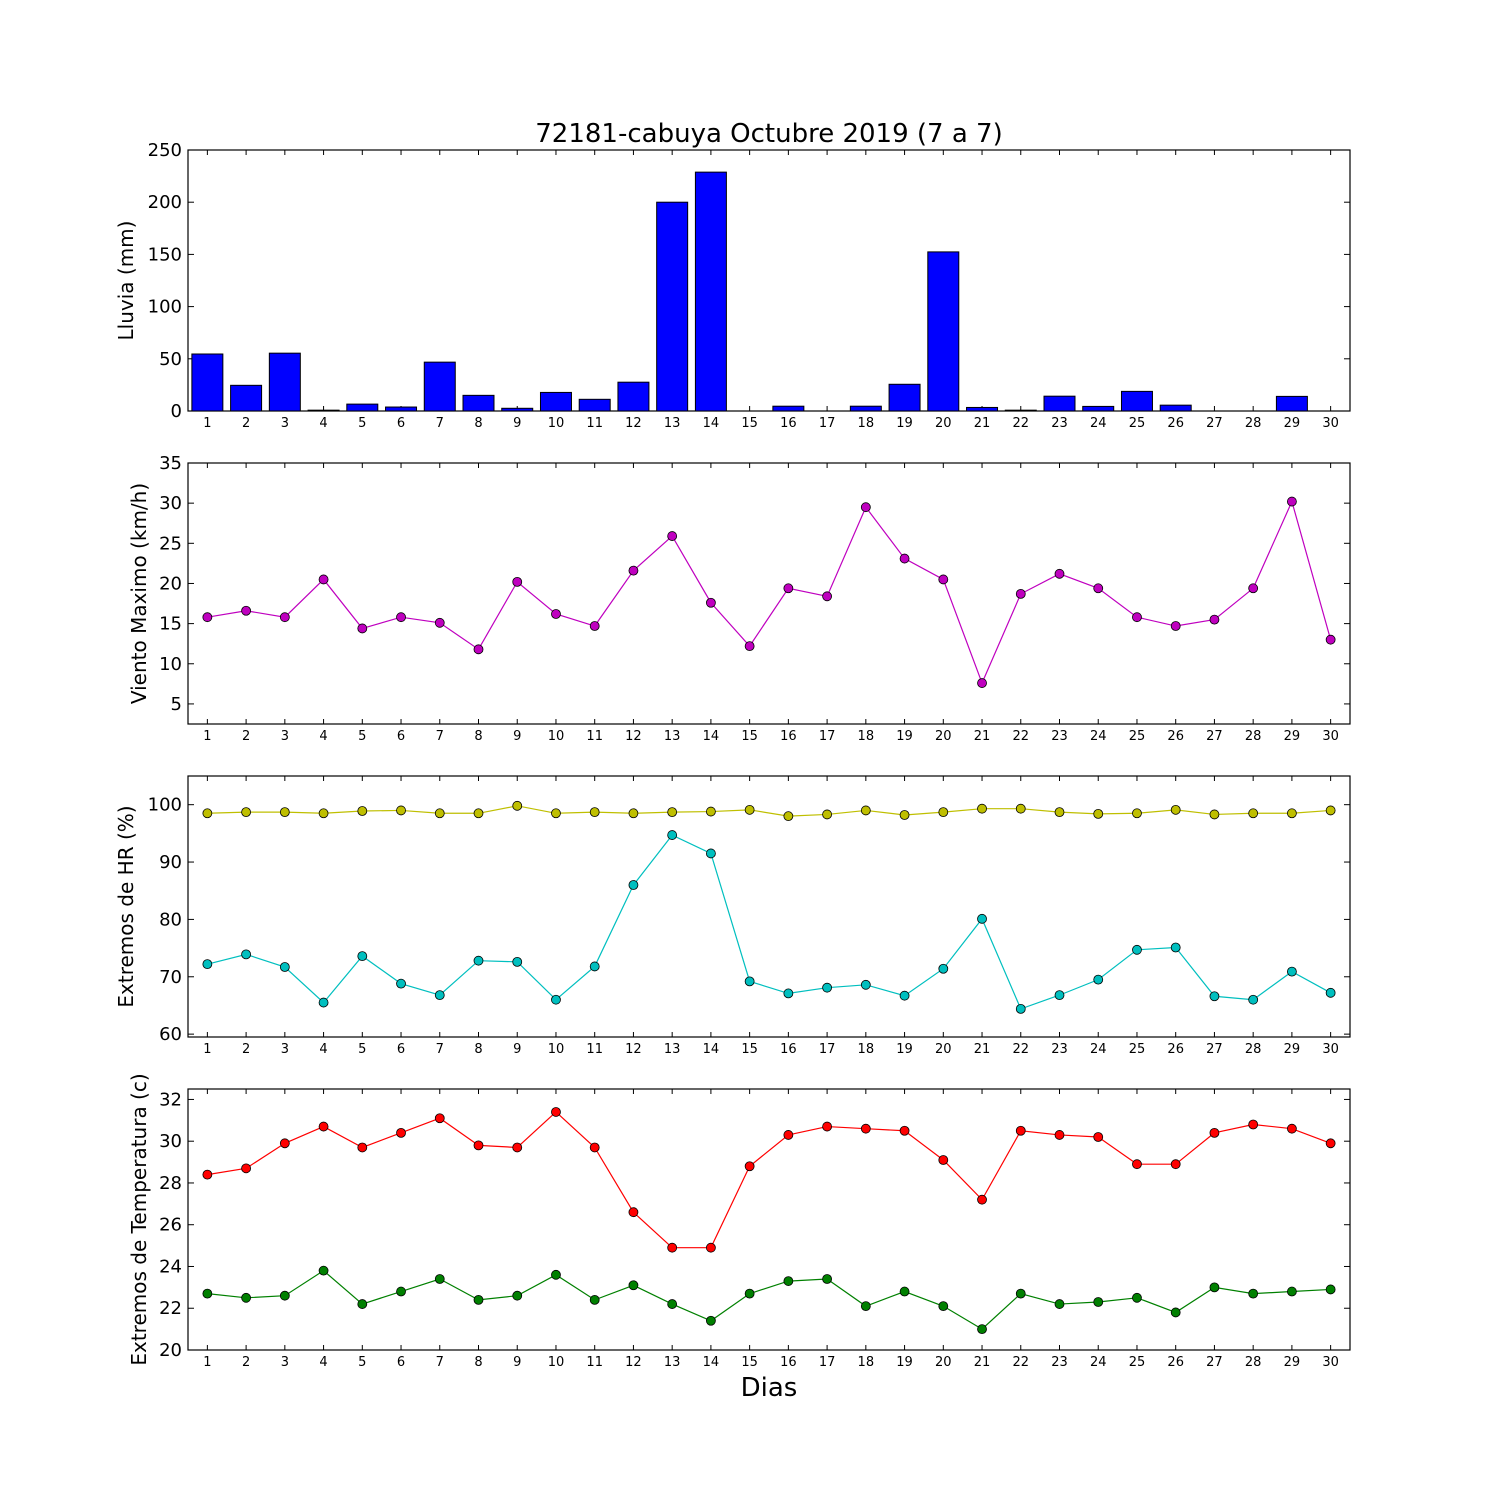 This screenshot has height=1500, width=1500. What do you see at coordinates (1175, 1362) in the screenshot?
I see `x-tick-label: 26` at bounding box center [1175, 1362].